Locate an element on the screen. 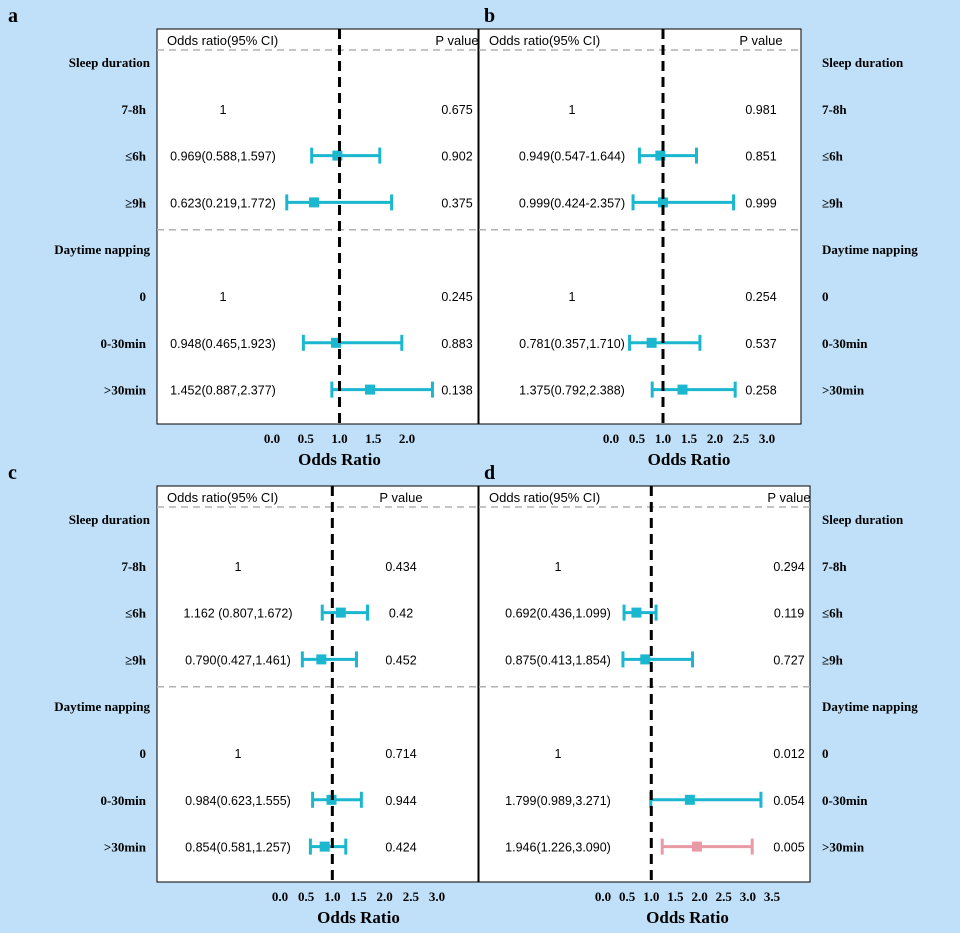  p-value-text: 0.138 is located at coordinates (456, 391).